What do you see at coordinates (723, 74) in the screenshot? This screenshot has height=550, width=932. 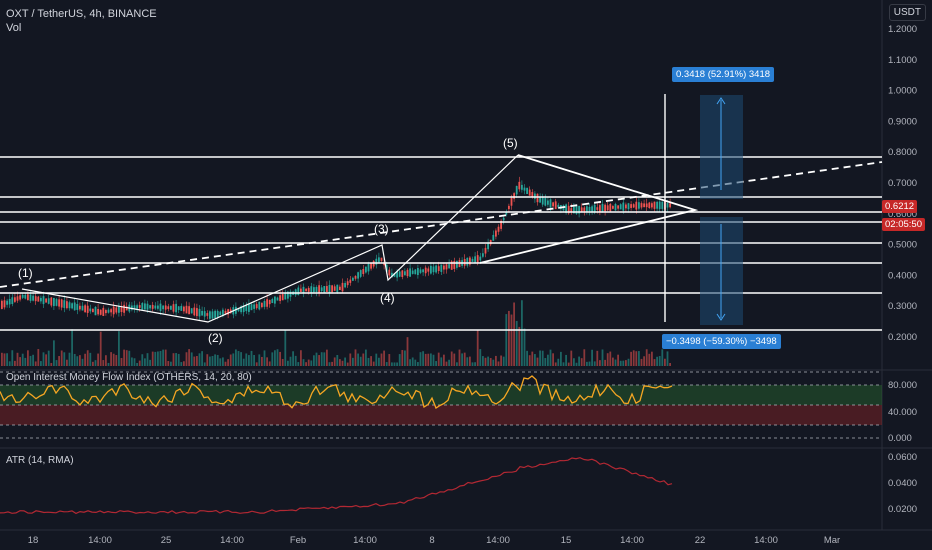 I see `target-label: 0.3418 (52.91%) 3418` at bounding box center [723, 74].